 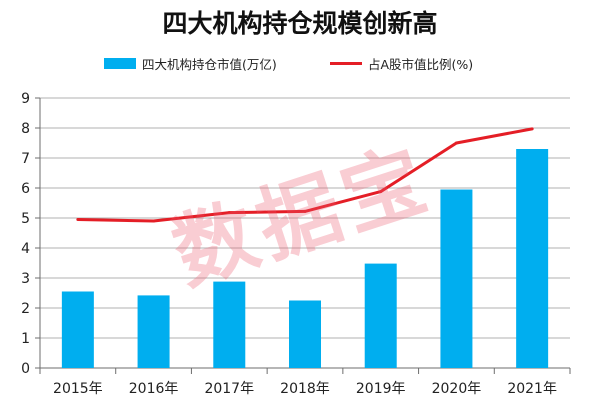 What do you see at coordinates (300, 63) in the screenshot?
I see `legend: 四大机构持仓市值(万亿) 占A股市值比例(%)` at bounding box center [300, 63].